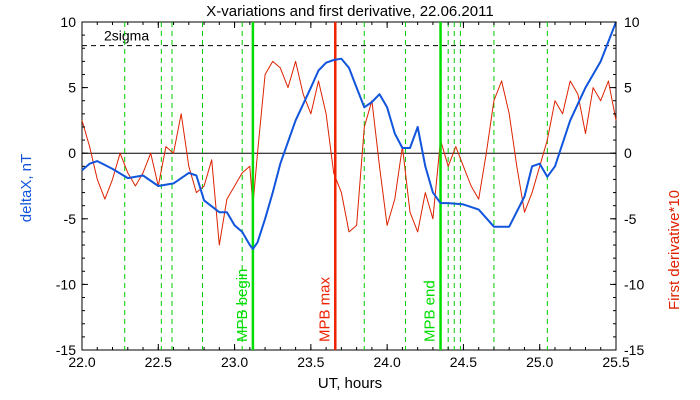  Describe the element at coordinates (350, 383) in the screenshot. I see `x-axis-label: UT, hours` at that location.